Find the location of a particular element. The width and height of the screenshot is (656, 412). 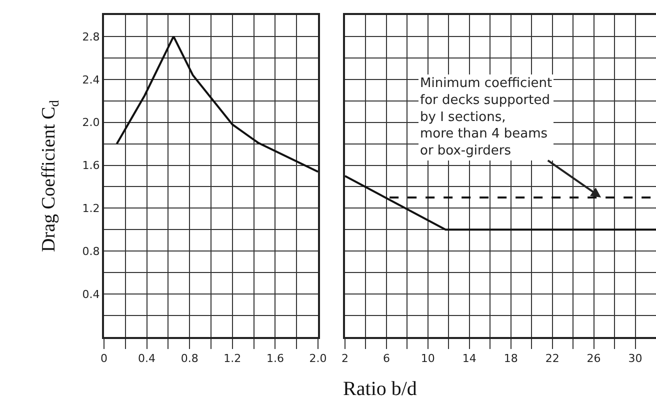

y-tick-label: 1.2 is located at coordinates (91, 209).